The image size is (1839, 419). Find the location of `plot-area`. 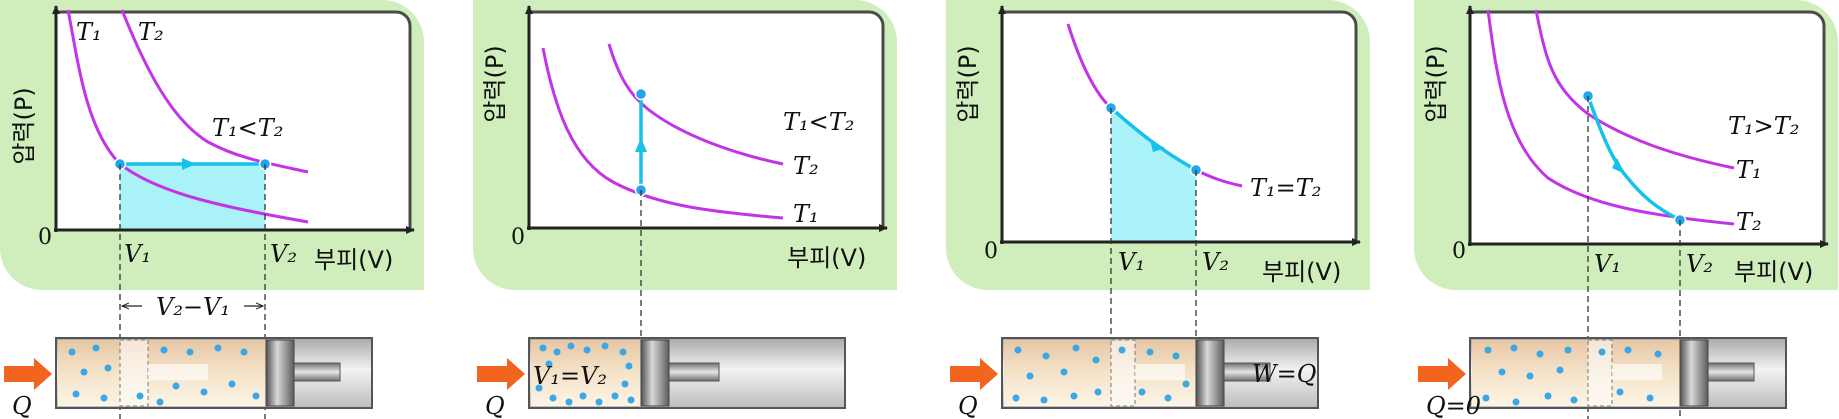

plot-area is located at coordinates (1179, 127).